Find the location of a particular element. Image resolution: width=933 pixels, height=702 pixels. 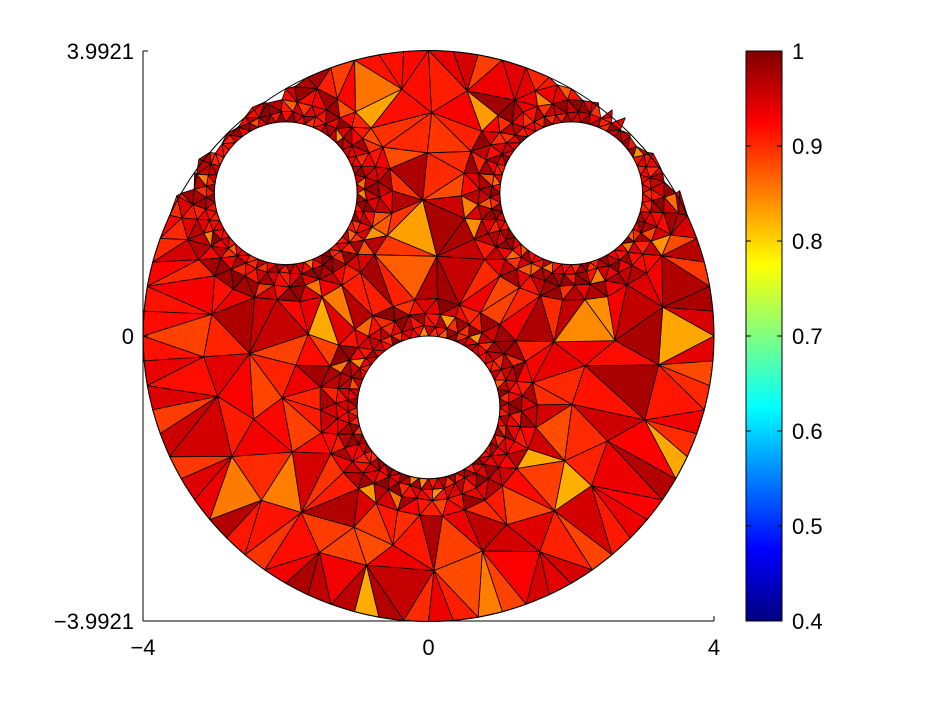

colorbar: 1 0.9 0.8 0.7 0.6 0.5 0.4 is located at coordinates (784, 336).